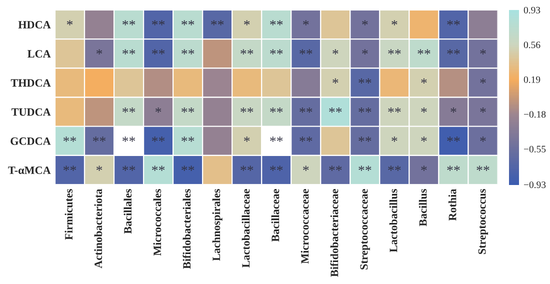 The width and height of the screenshot is (550, 284). Describe the element at coordinates (246, 228) in the screenshot. I see `x-tick-label: Lactobacillaceae` at that location.